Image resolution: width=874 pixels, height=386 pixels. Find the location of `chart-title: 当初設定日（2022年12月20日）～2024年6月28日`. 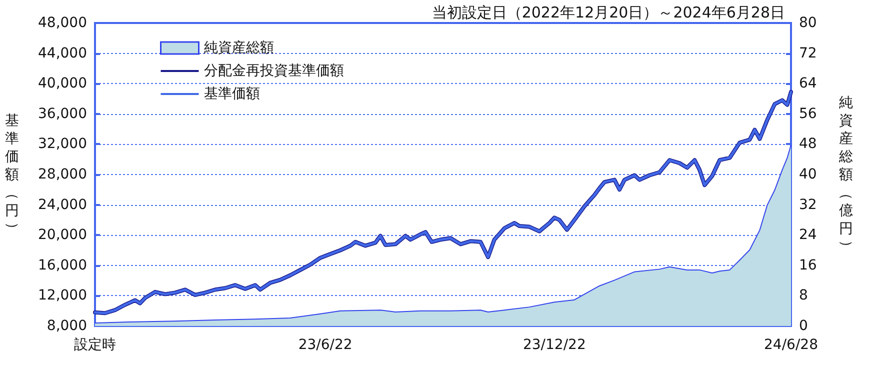

chart-title: 当初設定日（2022年12月20日）～2024年6月28日 is located at coordinates (609, 13).